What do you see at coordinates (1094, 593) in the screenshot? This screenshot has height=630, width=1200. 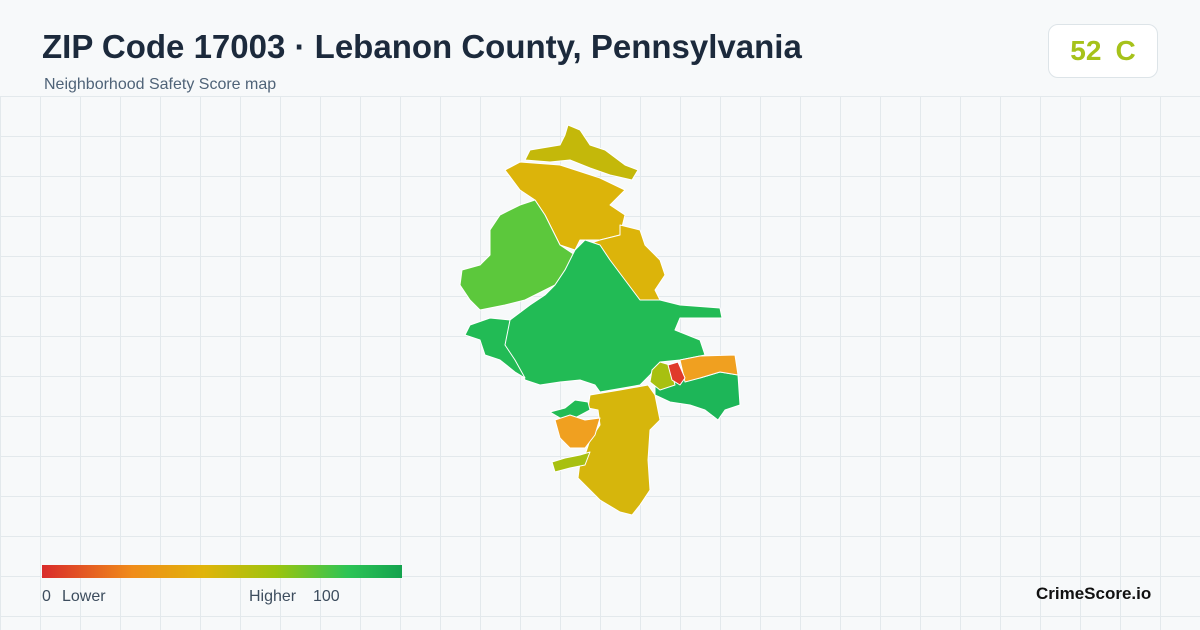 I see `brand: CrimeScore.io` at bounding box center [1094, 593].